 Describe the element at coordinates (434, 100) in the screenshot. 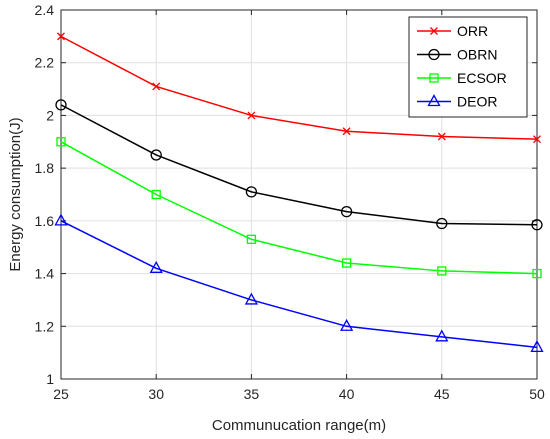

I see `legend-marker-deor` at that location.